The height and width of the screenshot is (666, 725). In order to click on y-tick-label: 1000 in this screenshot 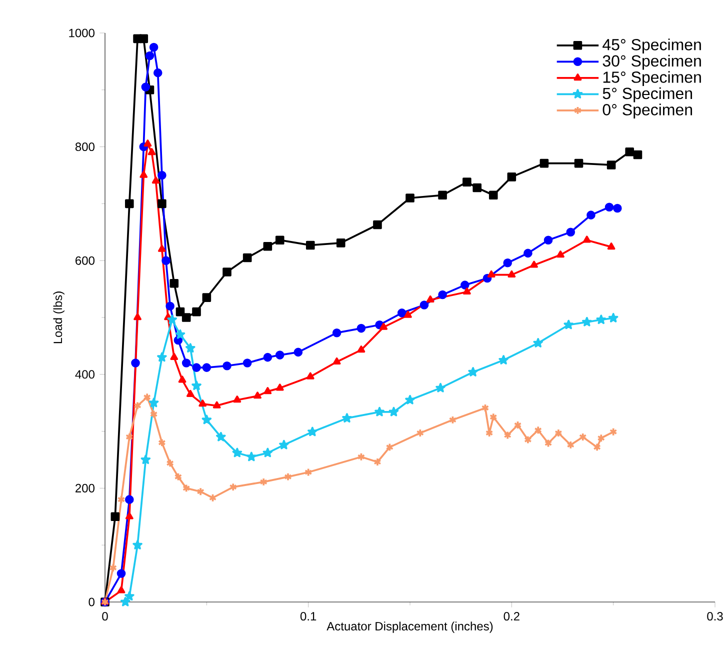, I will do `click(81, 33)`.